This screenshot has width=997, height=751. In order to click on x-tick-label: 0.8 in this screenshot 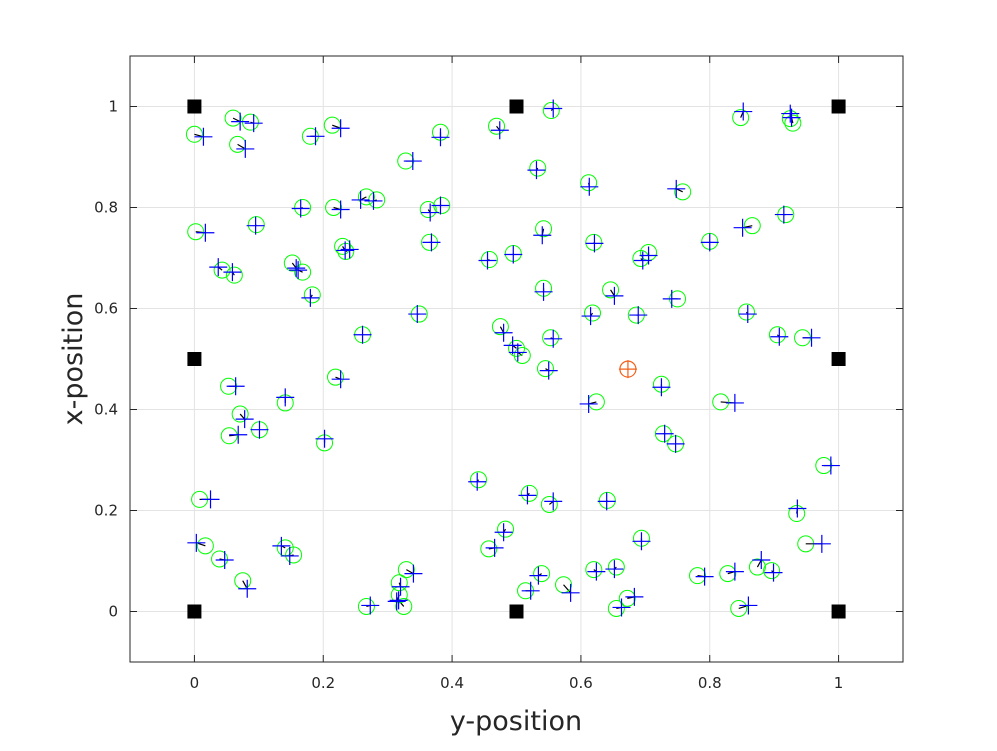, I will do `click(710, 683)`.